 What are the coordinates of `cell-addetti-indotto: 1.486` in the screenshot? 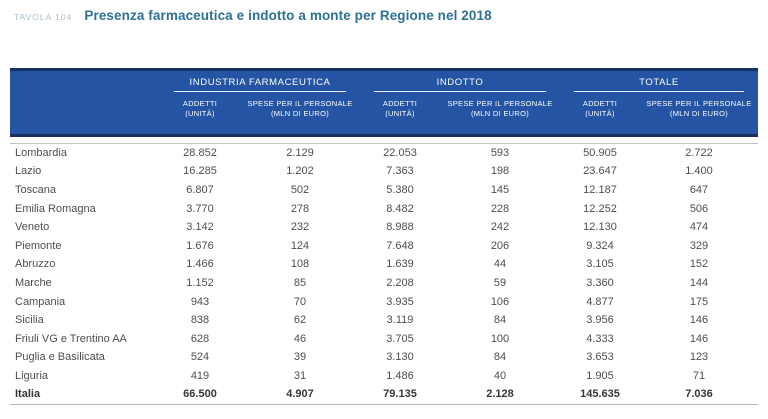 It's located at (400, 375).